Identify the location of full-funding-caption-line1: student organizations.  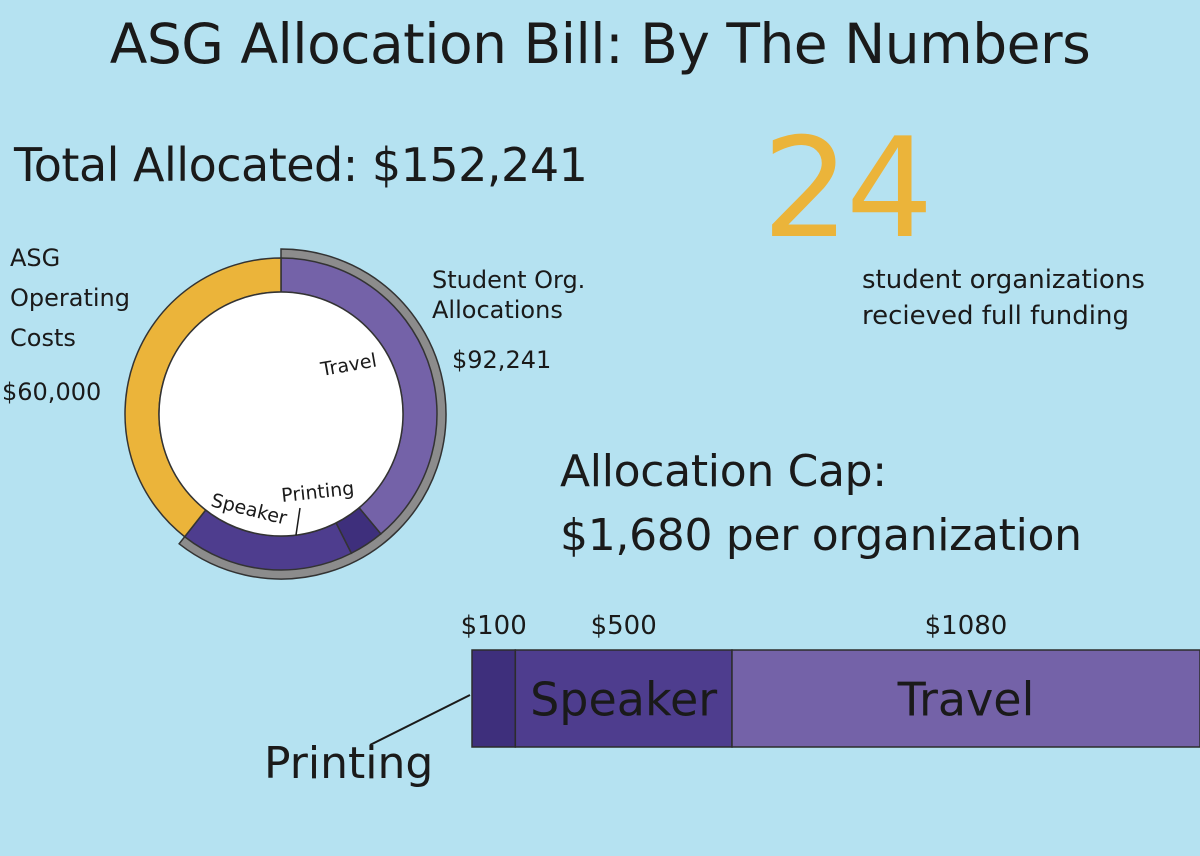
(1003, 280).